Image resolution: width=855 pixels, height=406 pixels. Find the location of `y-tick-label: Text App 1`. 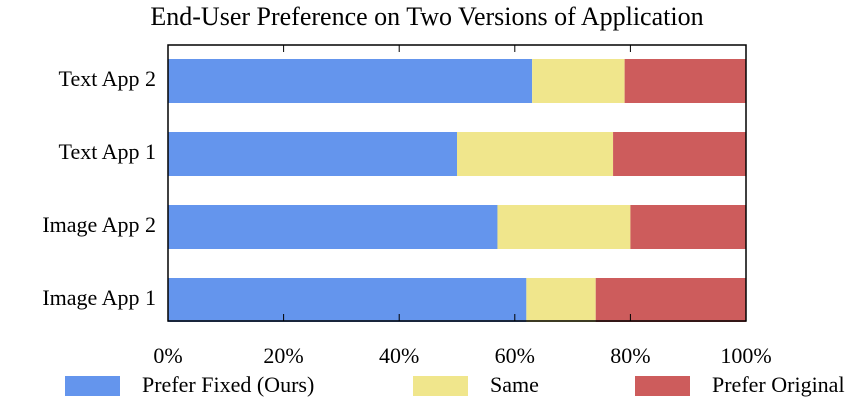

y-tick-label: Text App 1 is located at coordinates (107, 151).